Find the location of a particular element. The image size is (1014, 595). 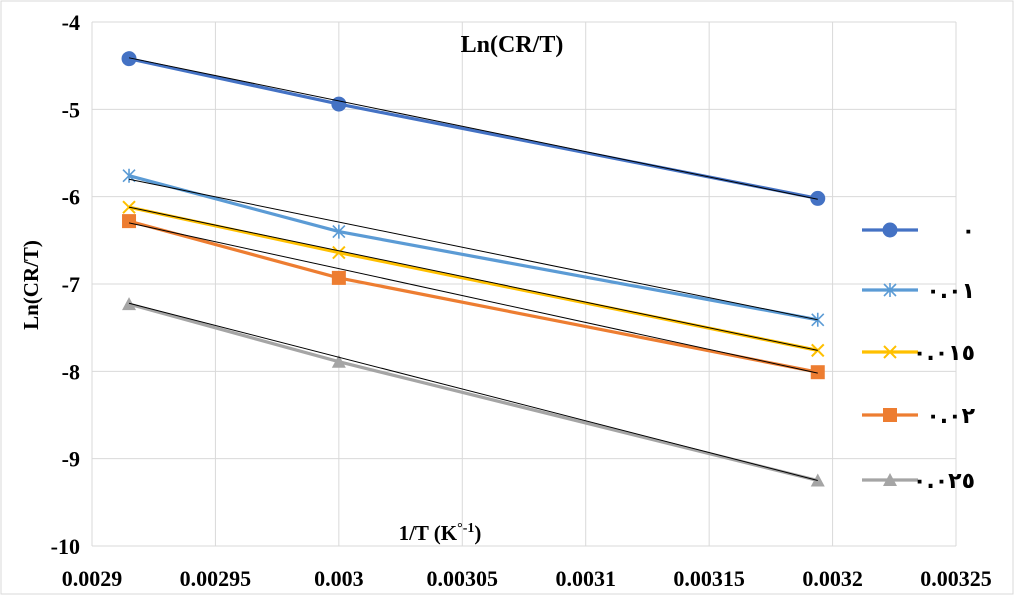

x-tick-label: 0.003 is located at coordinates (339, 578).